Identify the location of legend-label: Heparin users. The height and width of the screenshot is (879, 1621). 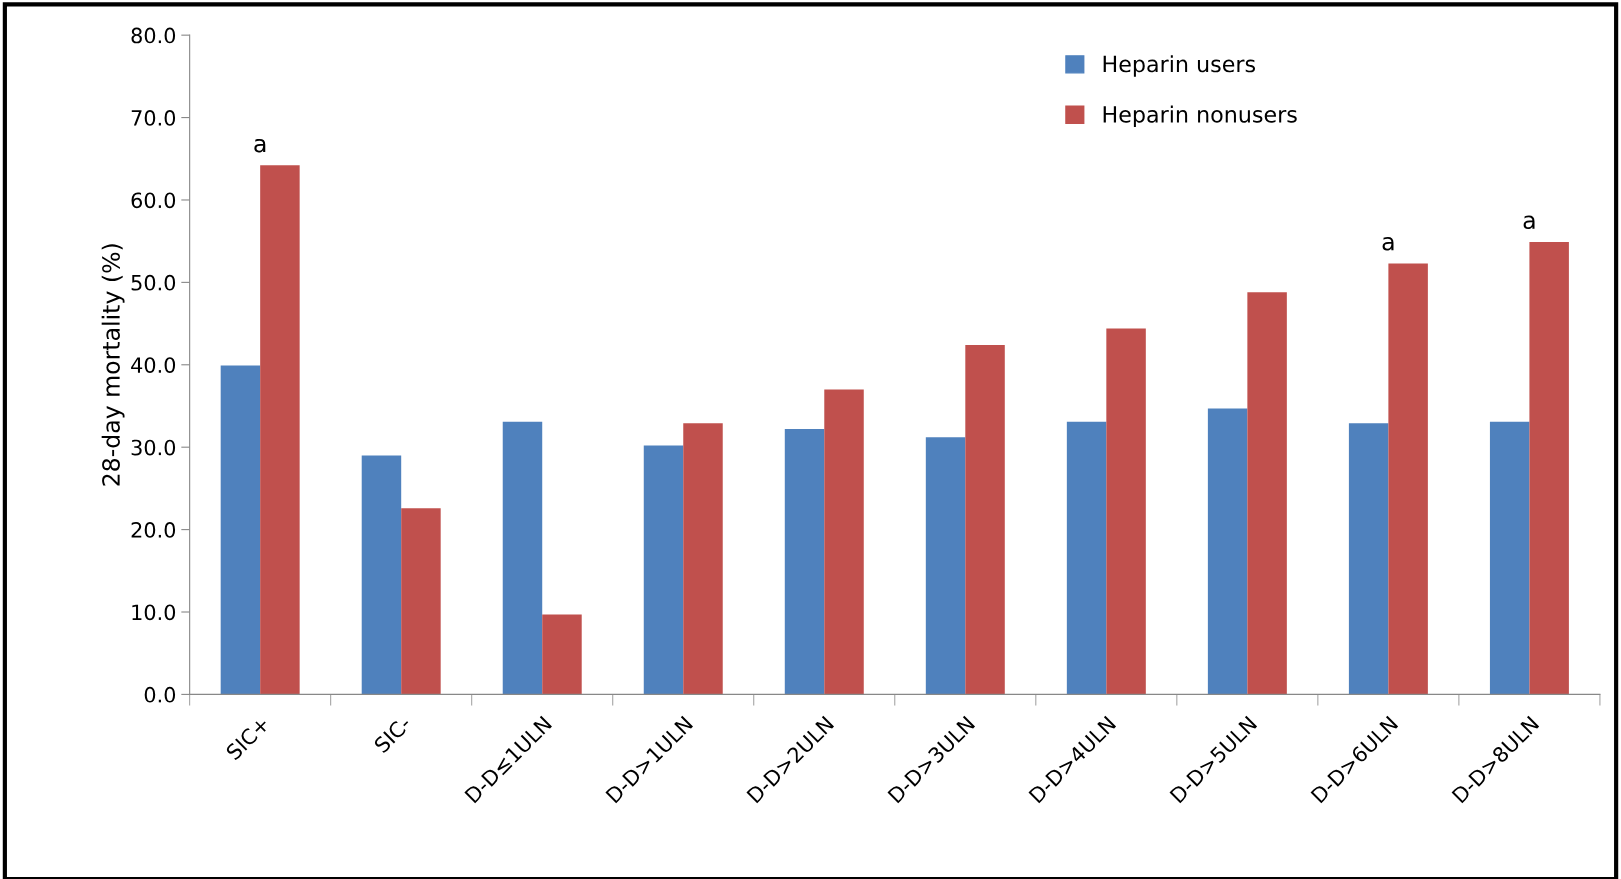
(1179, 66).